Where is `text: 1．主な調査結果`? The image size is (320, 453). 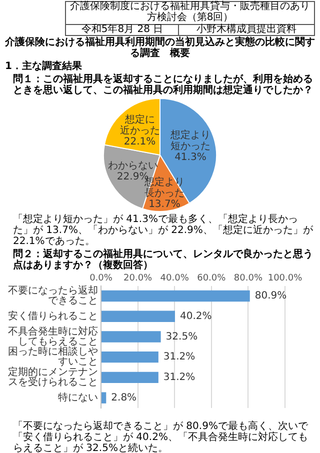 text: 1．主な調査結果 is located at coordinates (44, 66).